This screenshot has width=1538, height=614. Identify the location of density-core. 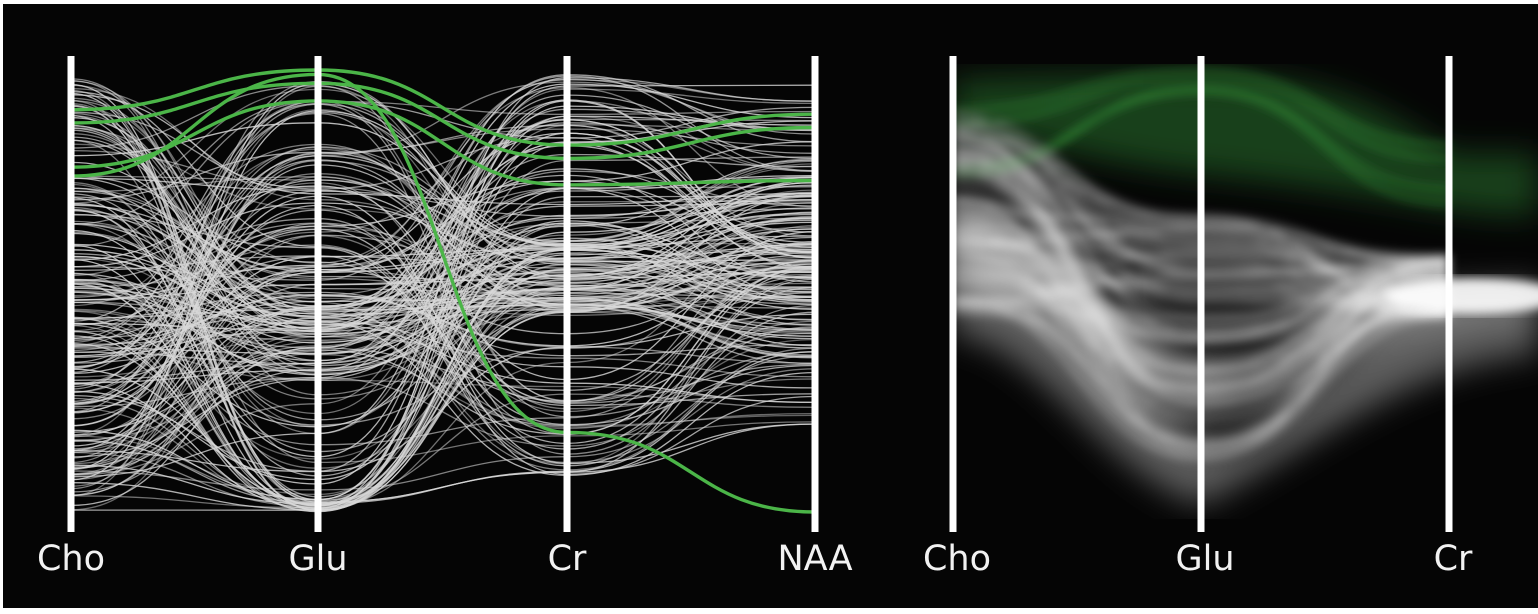
(1460, 296).